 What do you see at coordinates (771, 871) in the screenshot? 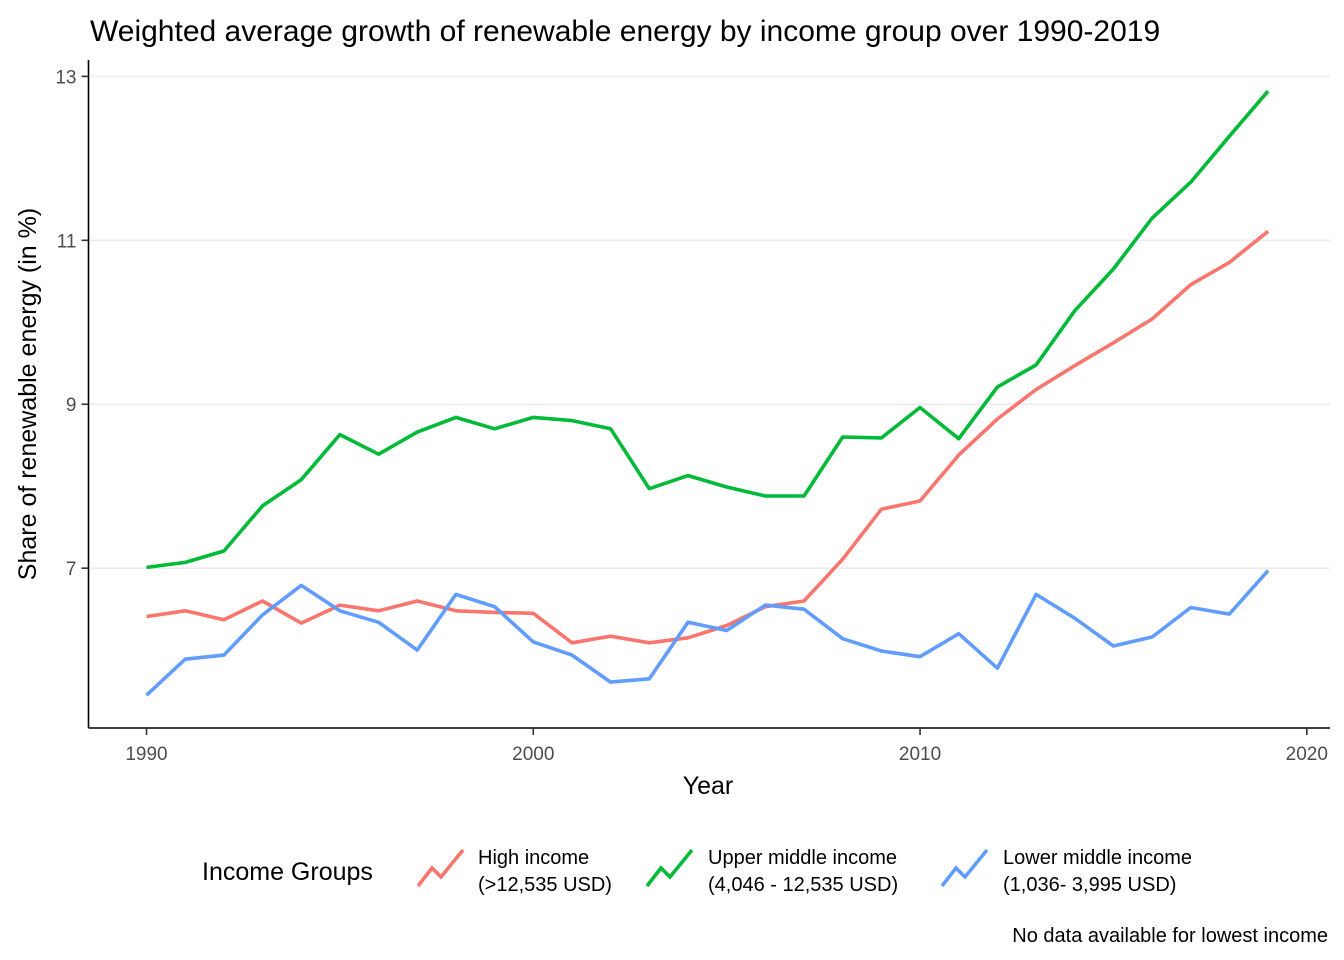
I see `legend-item-upper-middle-income: Upper middle income (4,046 - 12,535 USD)` at bounding box center [771, 871].